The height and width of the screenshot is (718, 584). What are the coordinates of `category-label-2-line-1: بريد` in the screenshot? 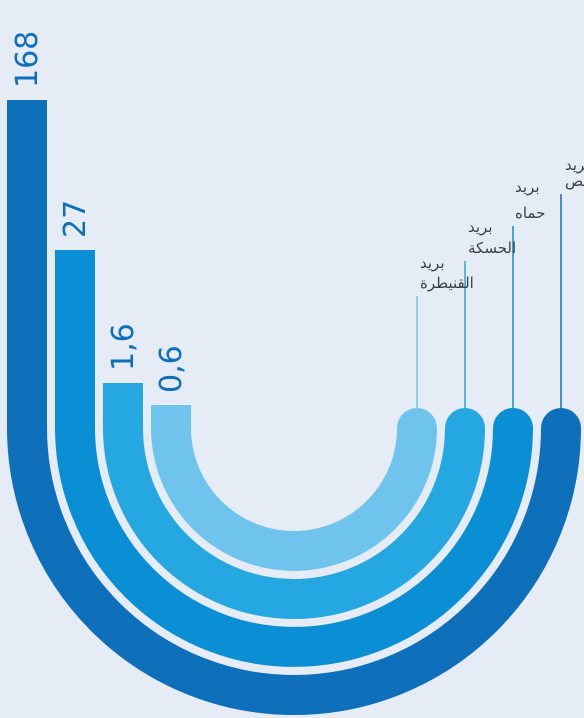 It's located at (527, 187).